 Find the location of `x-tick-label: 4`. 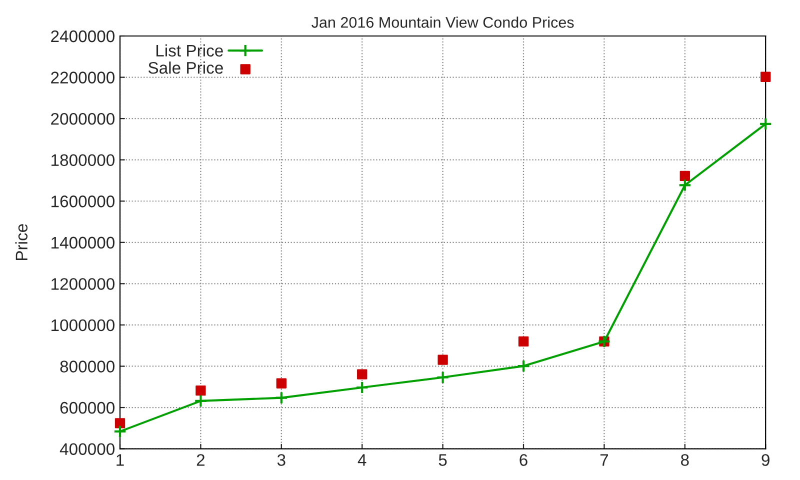

x-tick-label: 4 is located at coordinates (362, 460).